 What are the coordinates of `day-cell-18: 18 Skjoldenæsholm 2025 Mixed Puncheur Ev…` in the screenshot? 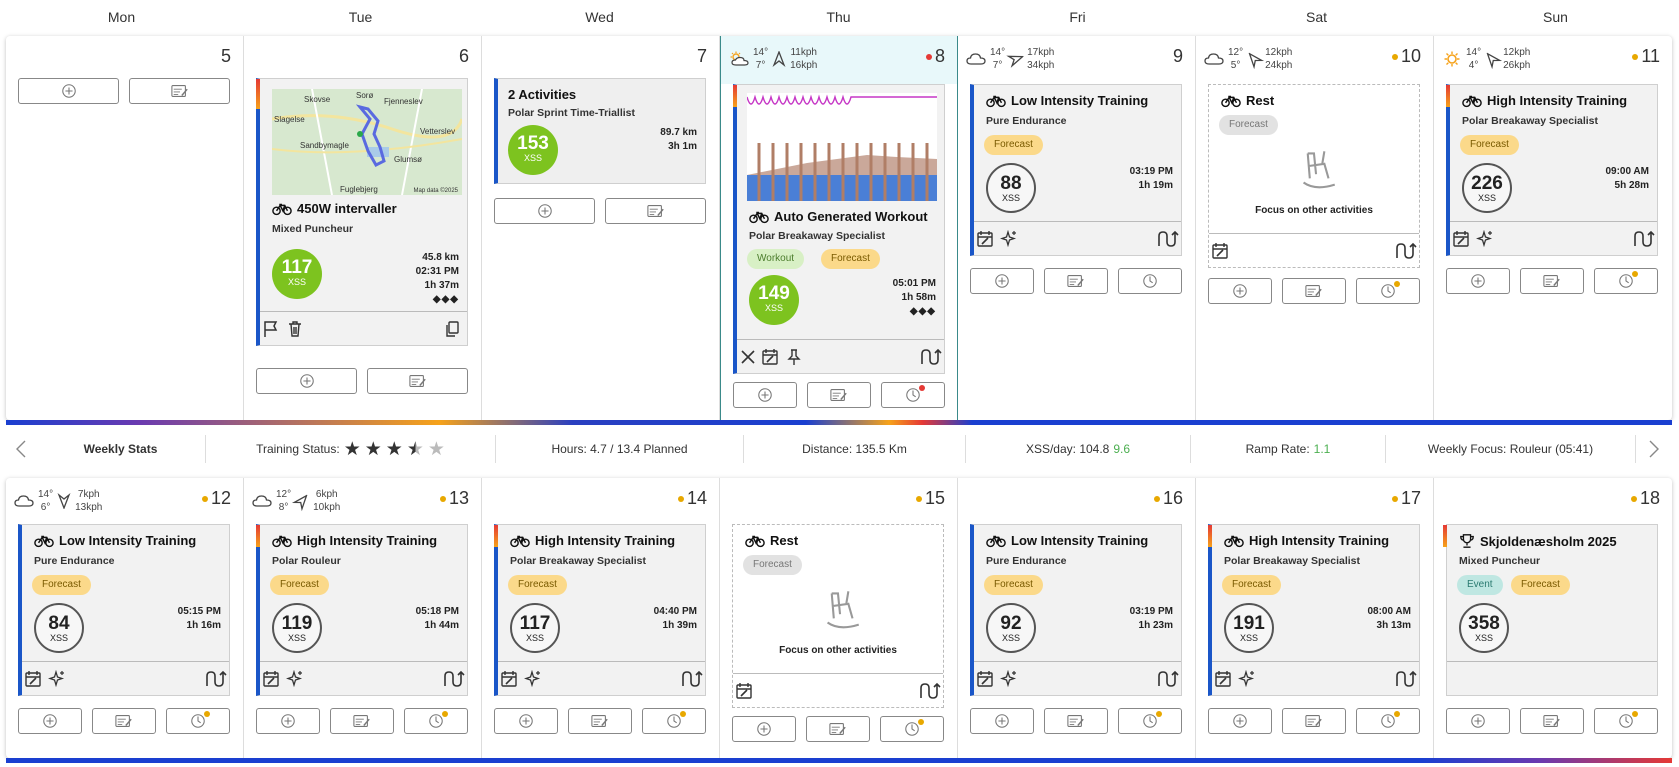 It's located at (1553, 618).